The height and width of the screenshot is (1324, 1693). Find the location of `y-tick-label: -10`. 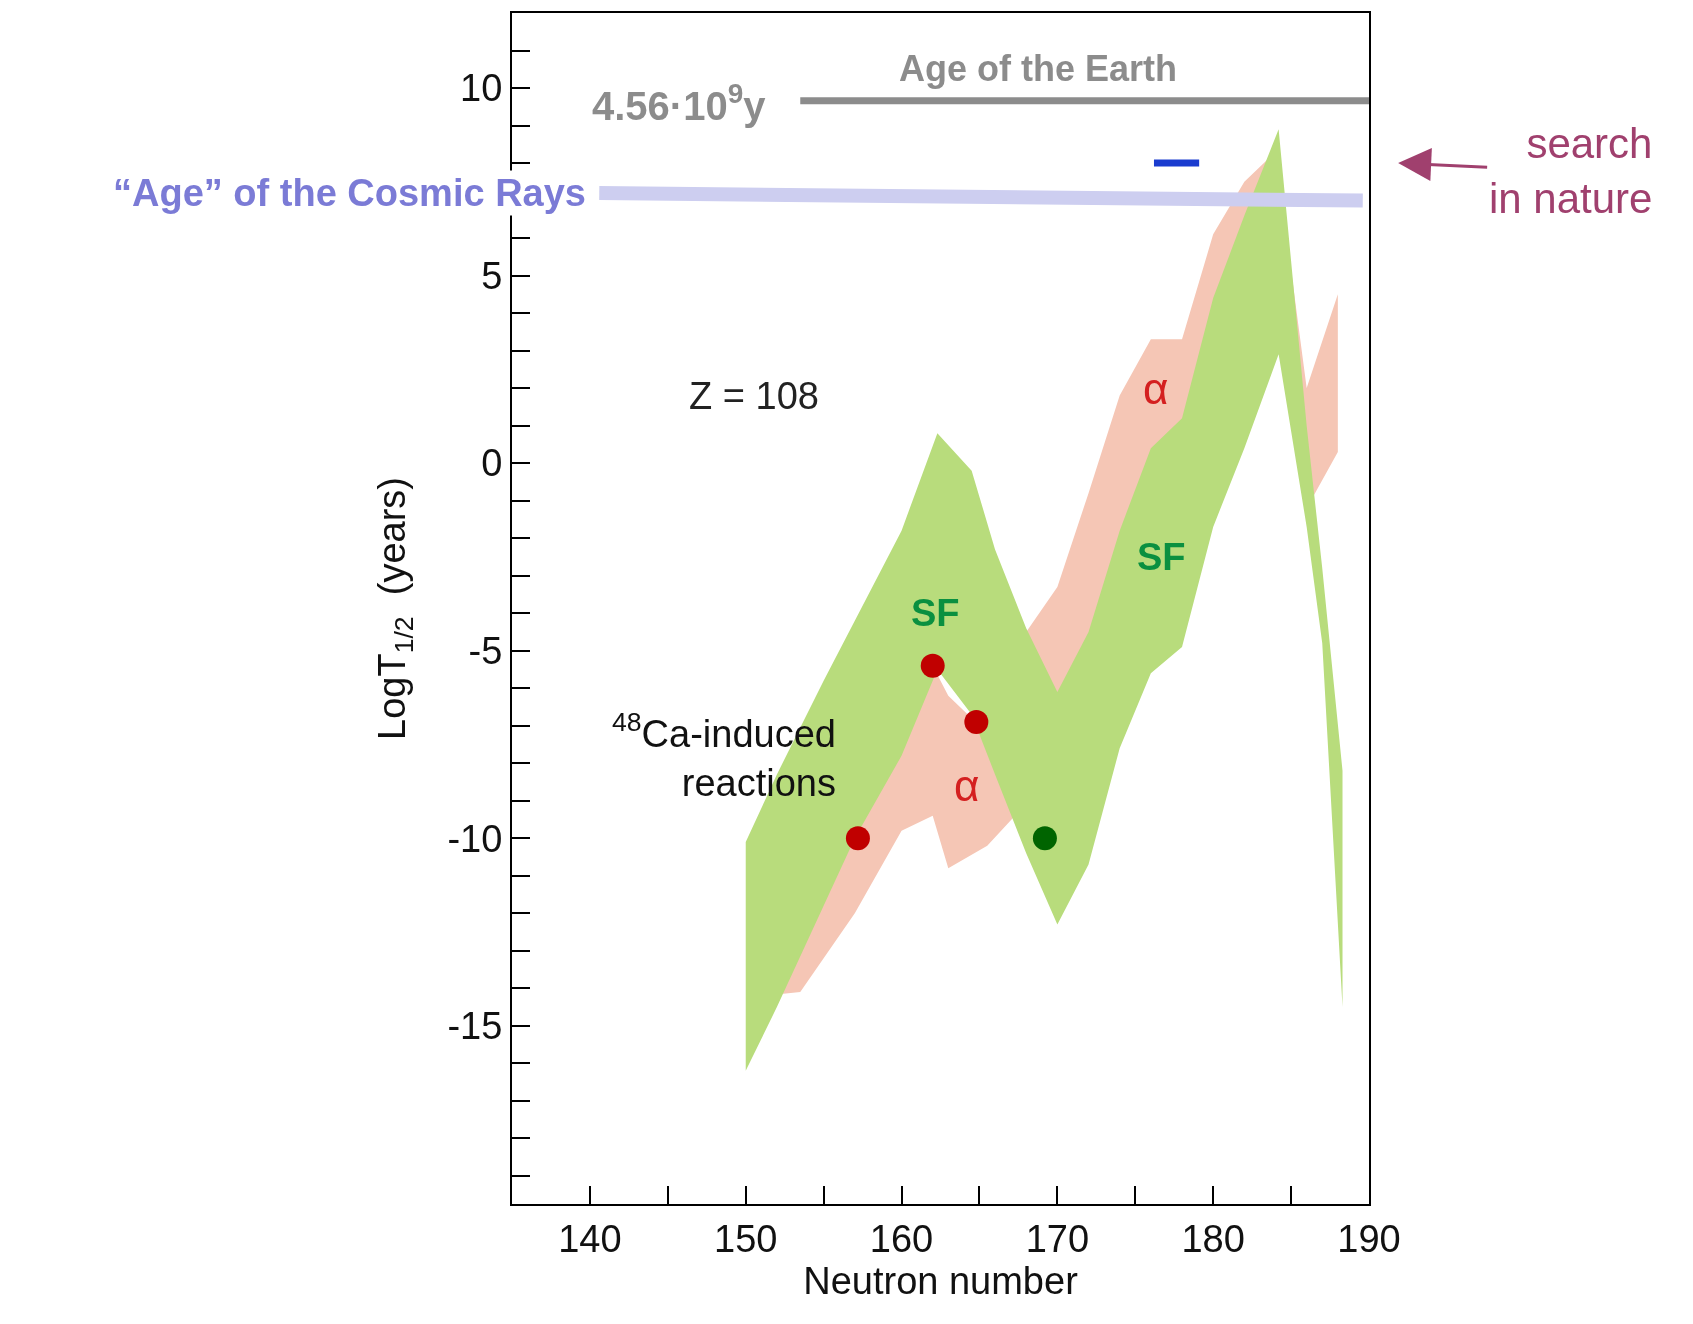

y-tick-label: -10 is located at coordinates (475, 838).